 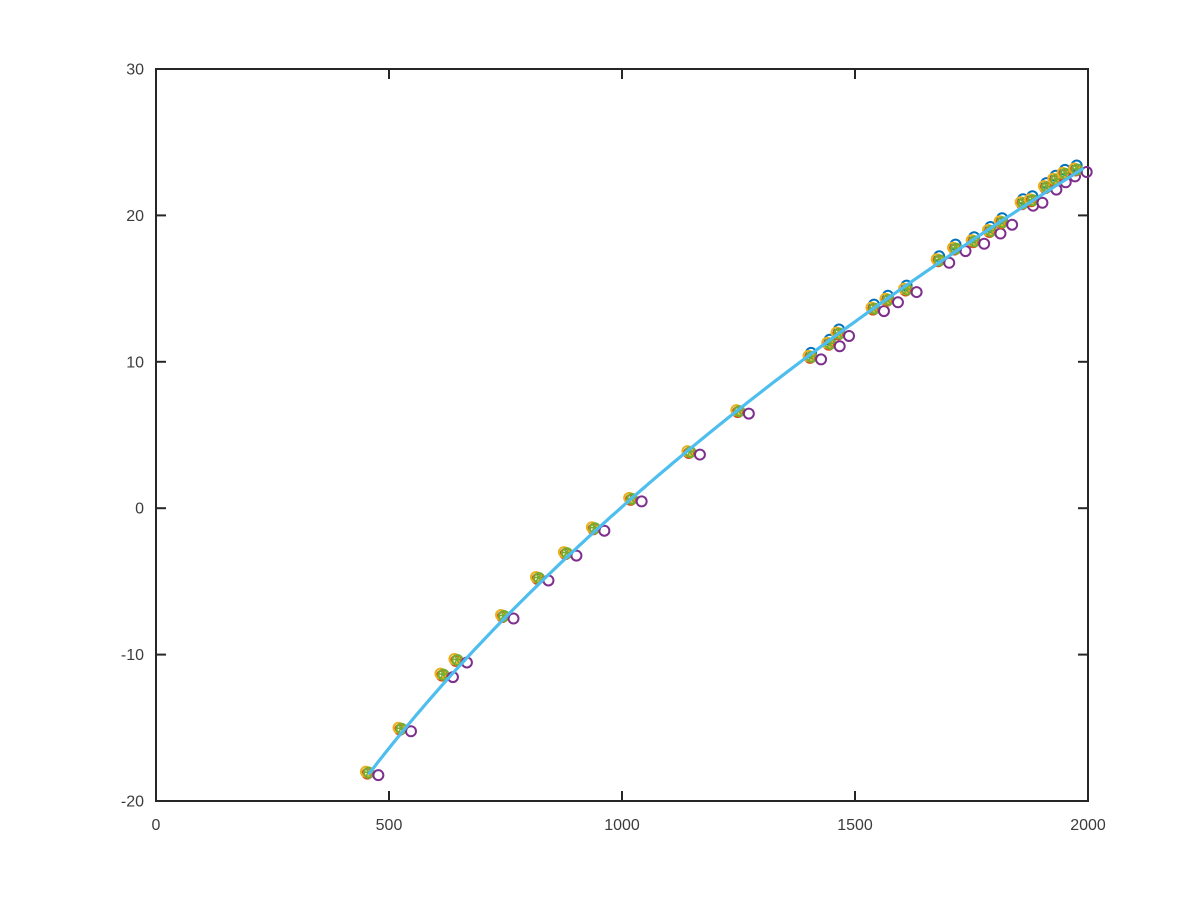 I want to click on x-tick-label: 1000, so click(x=622, y=825).